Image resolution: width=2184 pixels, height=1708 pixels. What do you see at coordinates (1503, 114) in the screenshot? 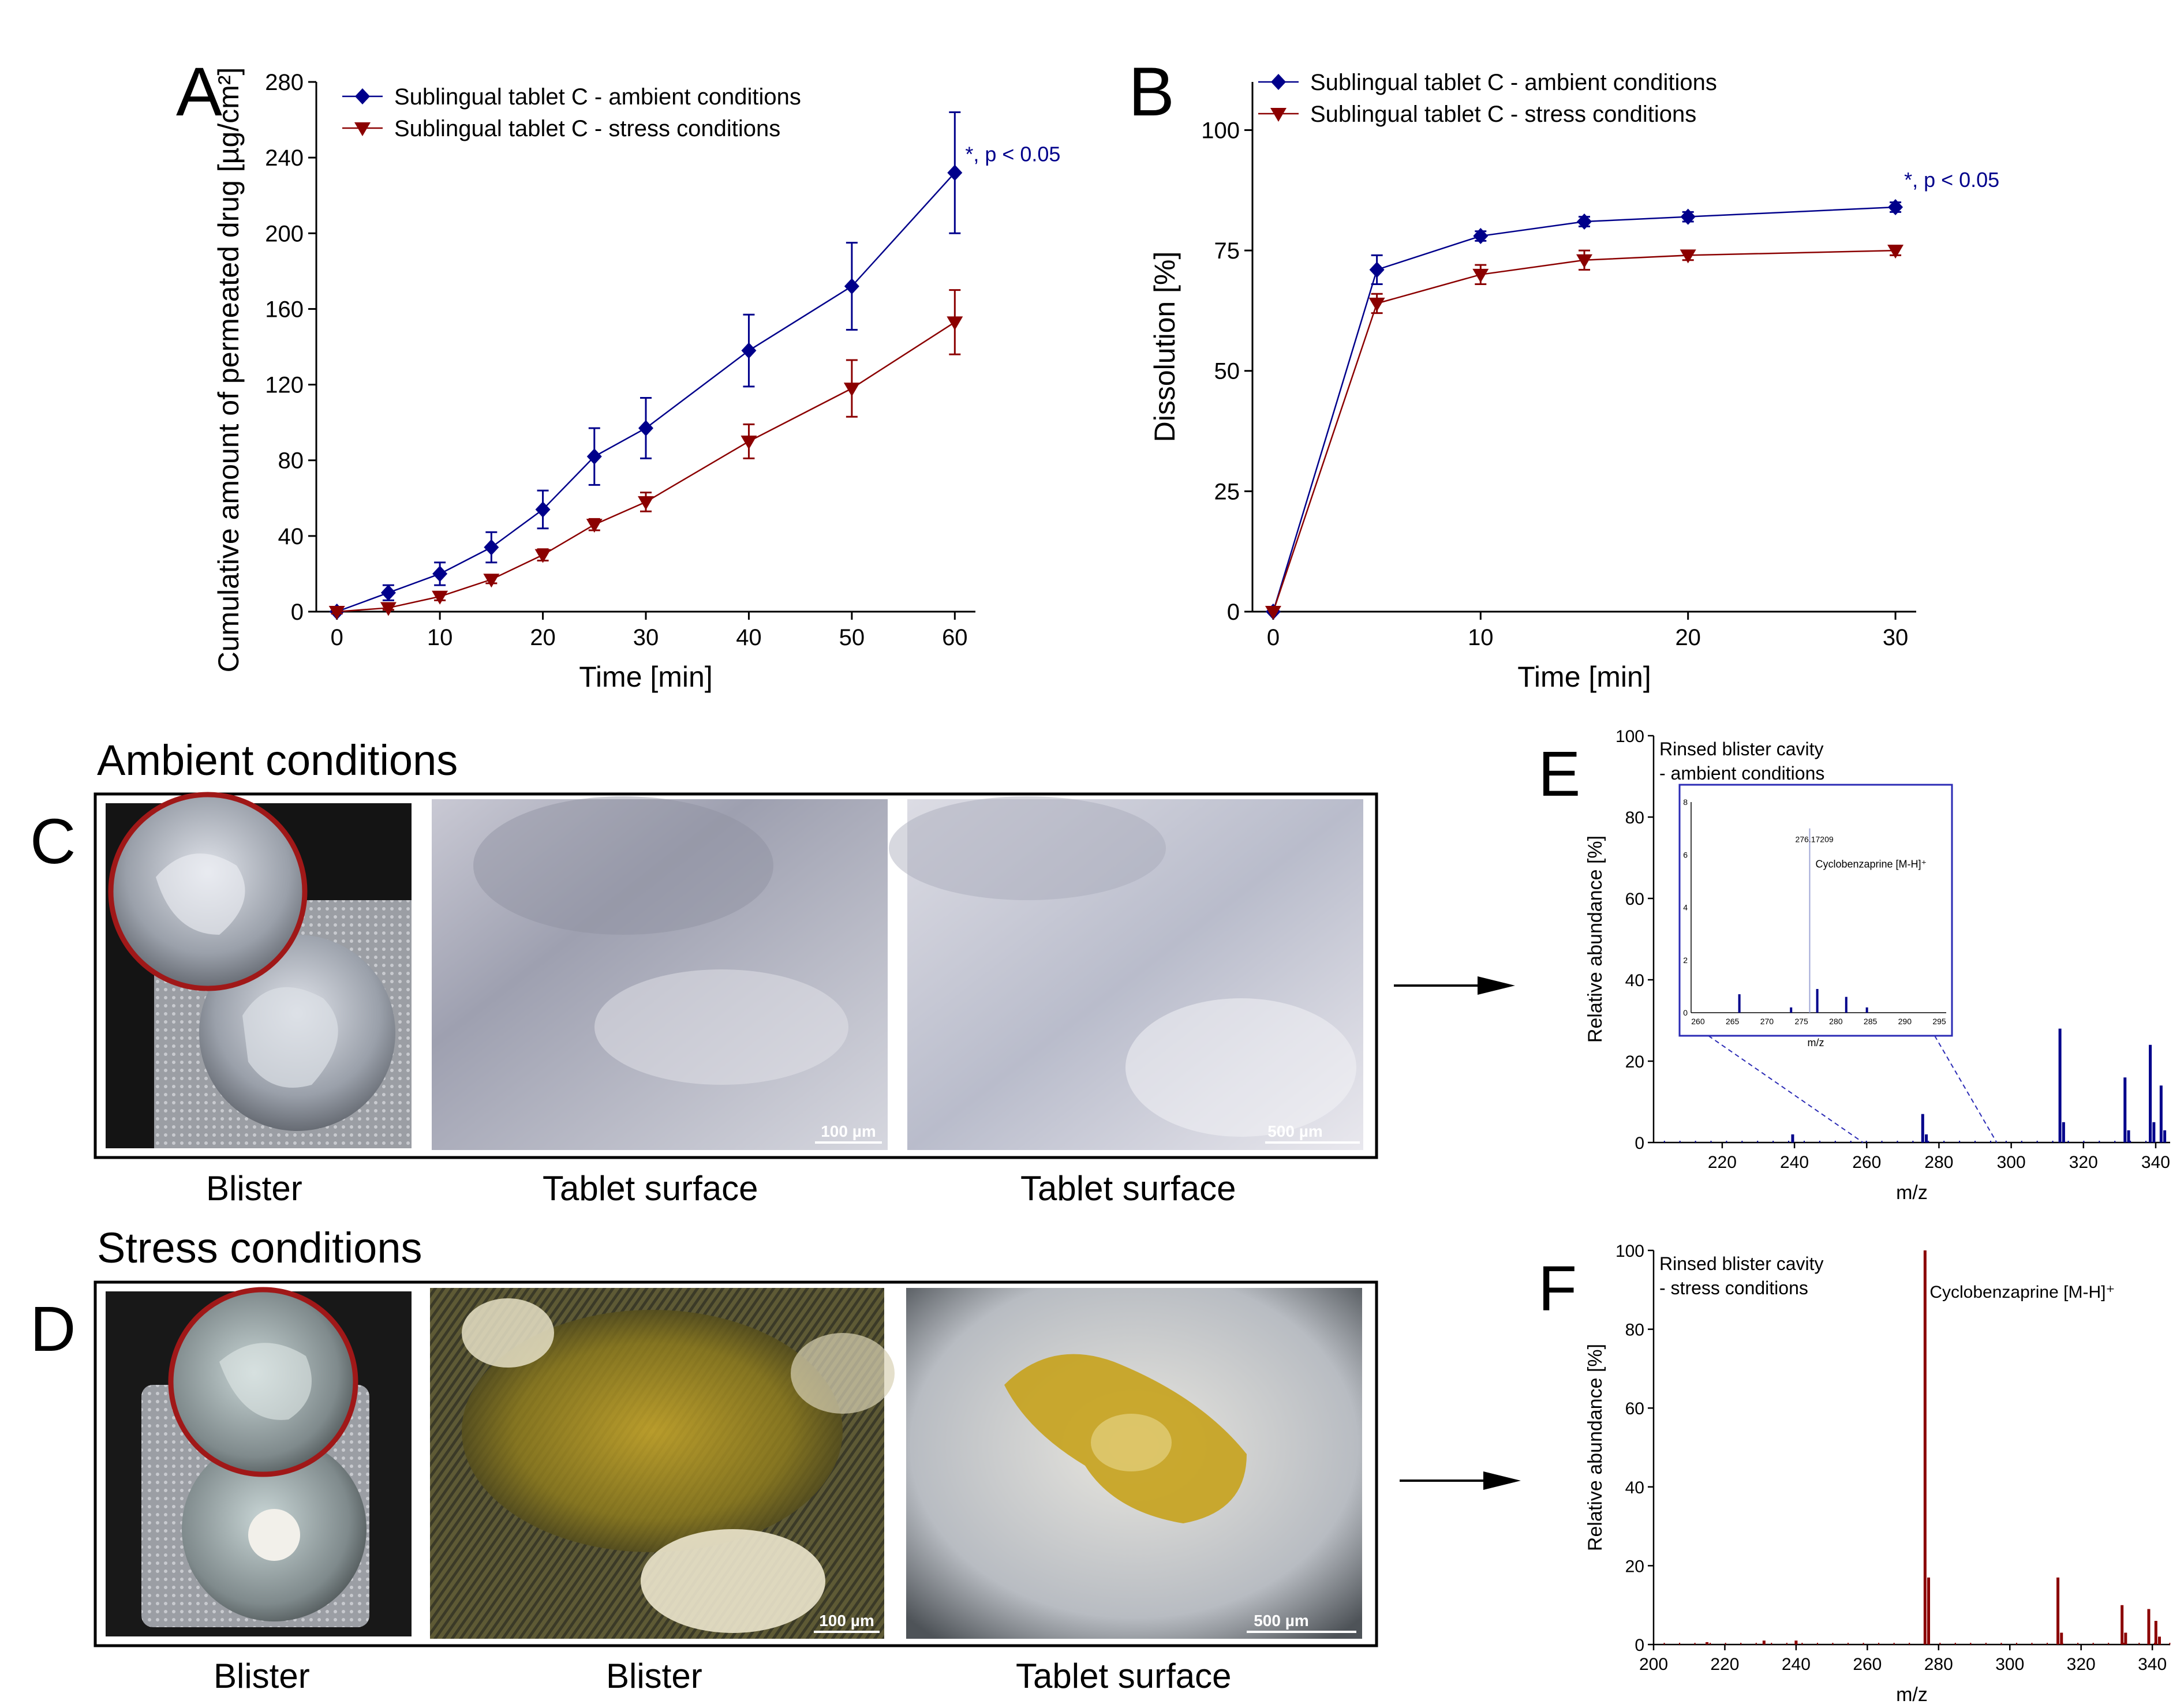
I see `legend-entry: Sublingual tablet C - stress conditions` at bounding box center [1503, 114].